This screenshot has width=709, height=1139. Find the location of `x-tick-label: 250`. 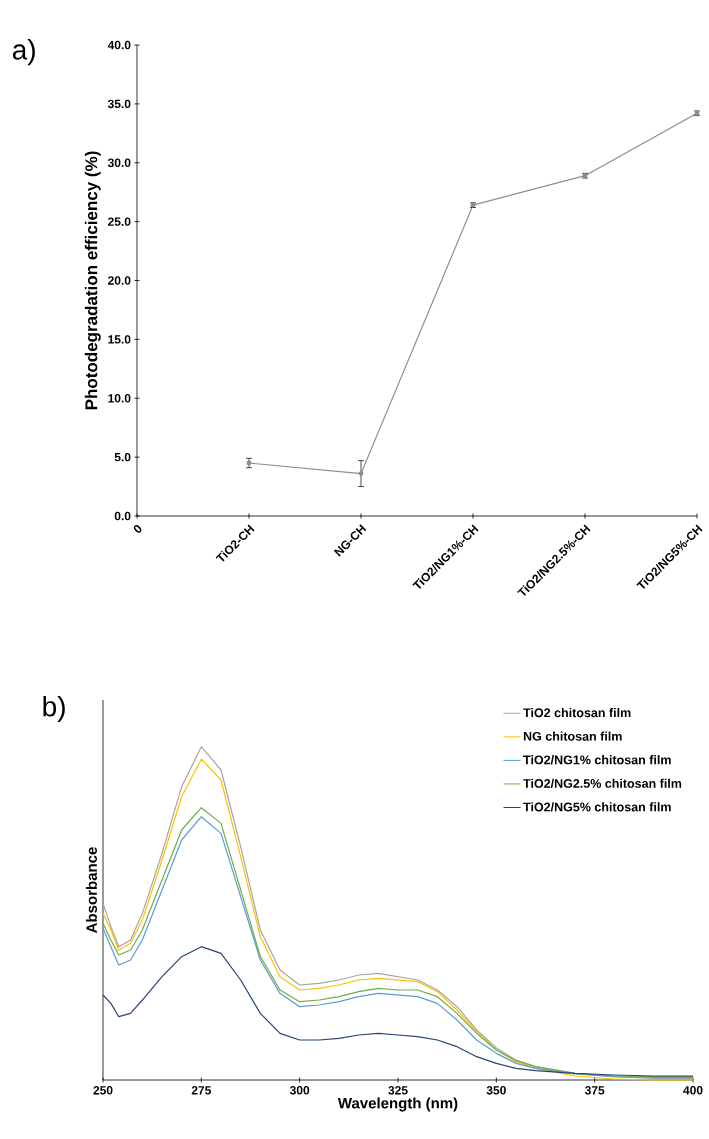

x-tick-label: 250 is located at coordinates (103, 1090).